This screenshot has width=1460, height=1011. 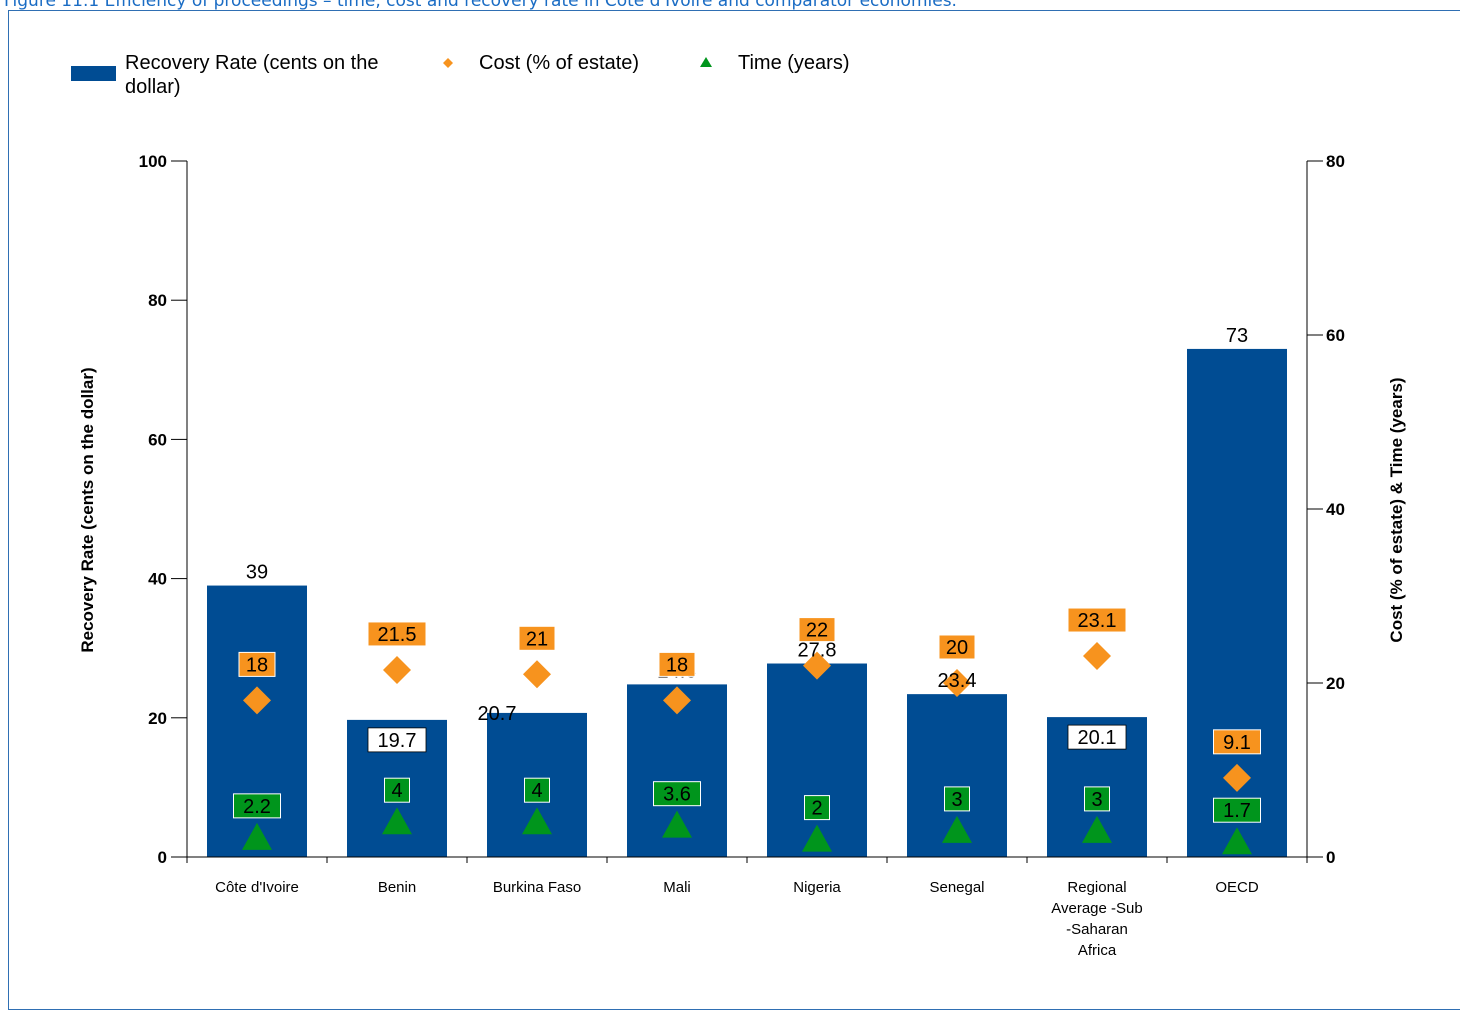 What do you see at coordinates (157, 579) in the screenshot?
I see `left-tick-label: 40` at bounding box center [157, 579].